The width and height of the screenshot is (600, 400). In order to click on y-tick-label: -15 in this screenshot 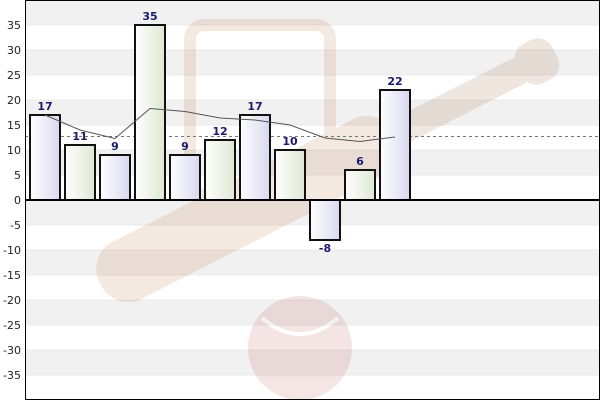, I will do `click(12, 275)`.